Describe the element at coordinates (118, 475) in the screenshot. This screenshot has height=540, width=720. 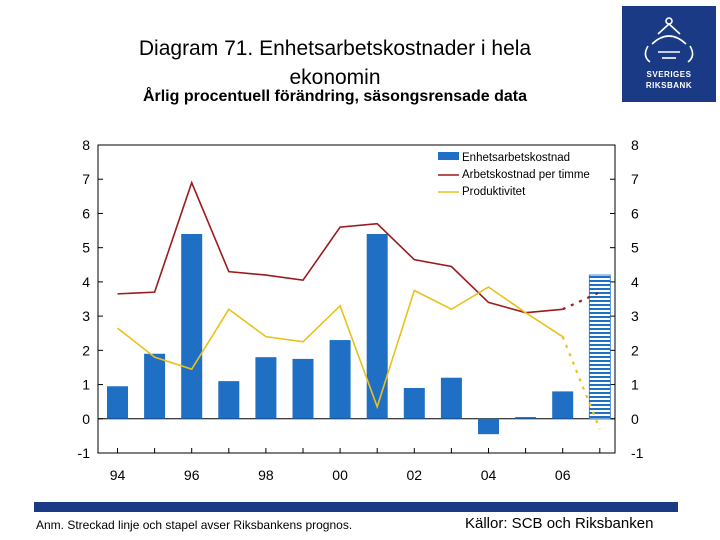
I see `x-tick-label: 94` at that location.